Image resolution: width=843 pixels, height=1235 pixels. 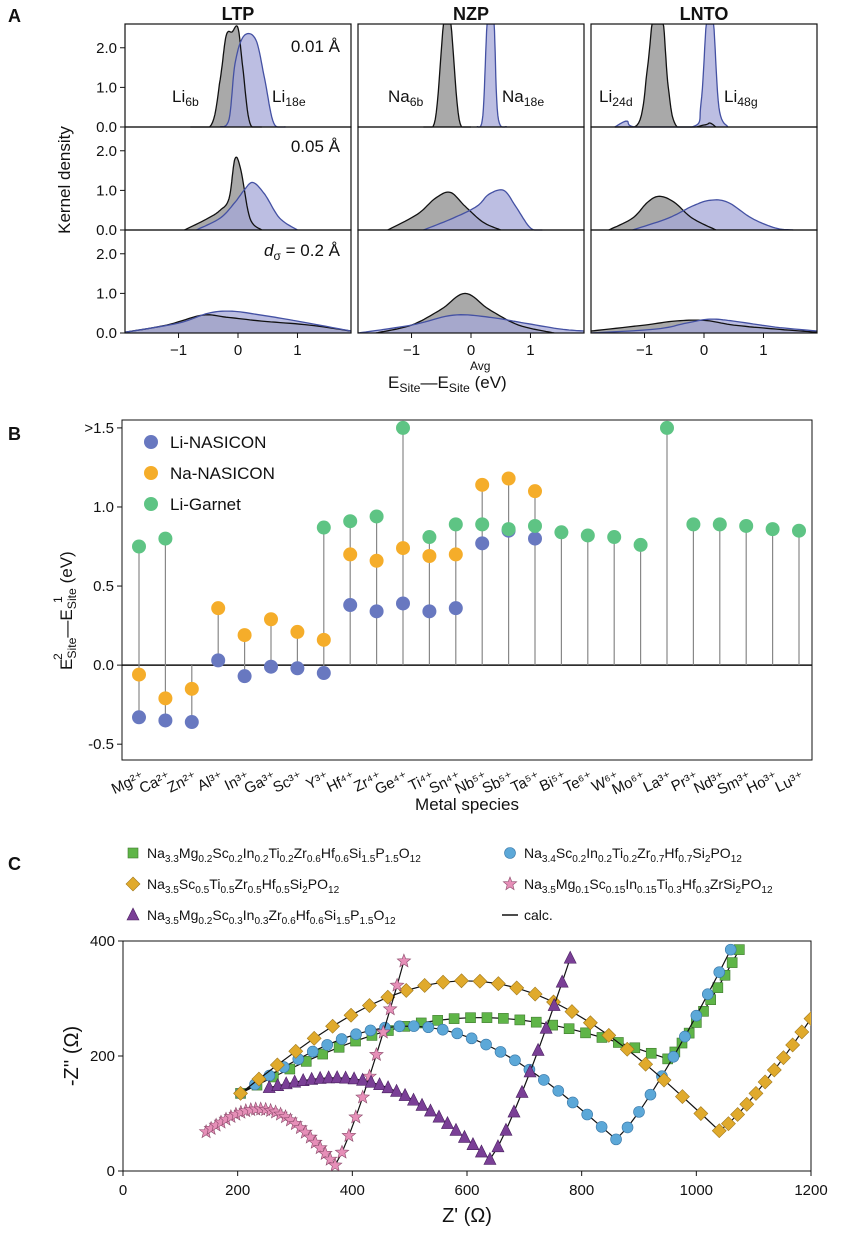 I want to click on text-part: PO, so click(x=751, y=884).